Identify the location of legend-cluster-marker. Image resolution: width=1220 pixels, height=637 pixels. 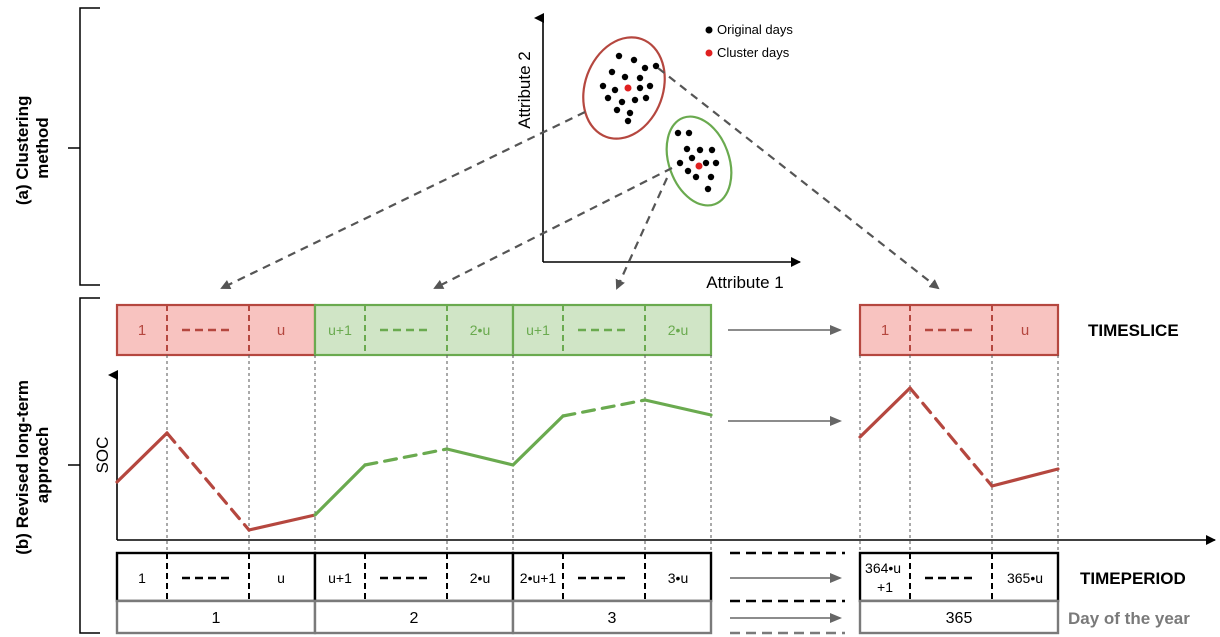
(709, 53).